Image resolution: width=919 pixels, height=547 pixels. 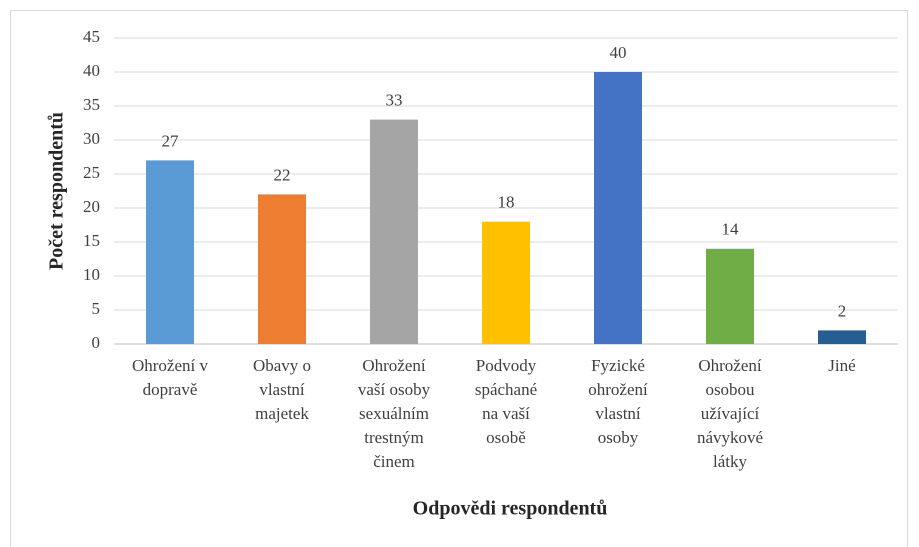 I want to click on x-tick-label: Obavy o vlastní majetek, so click(x=282, y=389).